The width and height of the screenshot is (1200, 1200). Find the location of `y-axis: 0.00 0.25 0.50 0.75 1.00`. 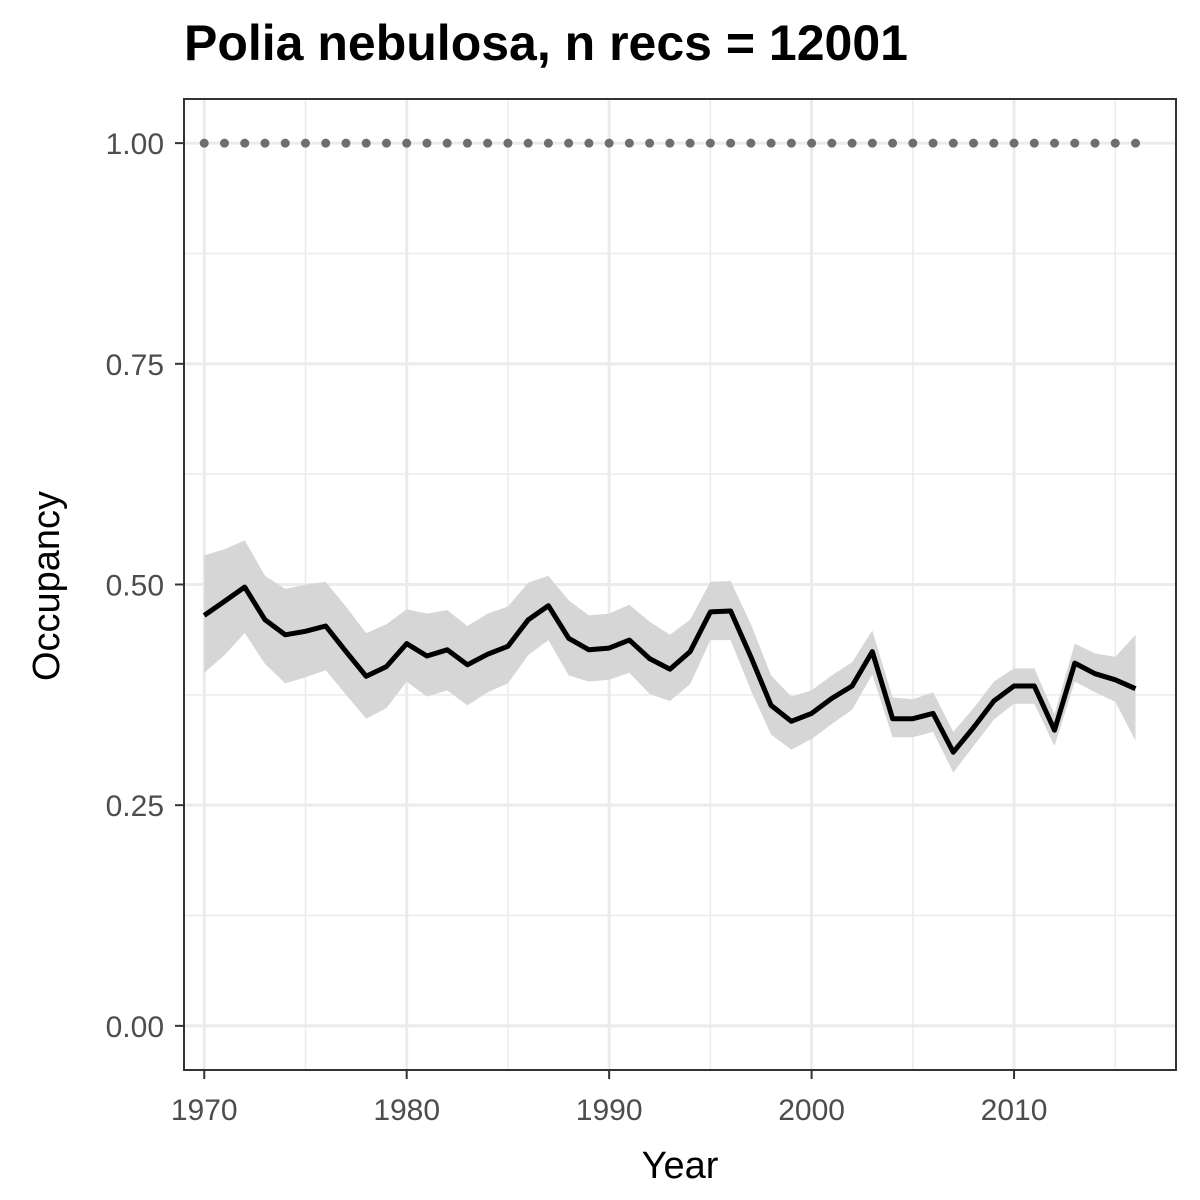

y-axis: 0.00 0.25 0.50 0.75 1.00 is located at coordinates (145, 586).